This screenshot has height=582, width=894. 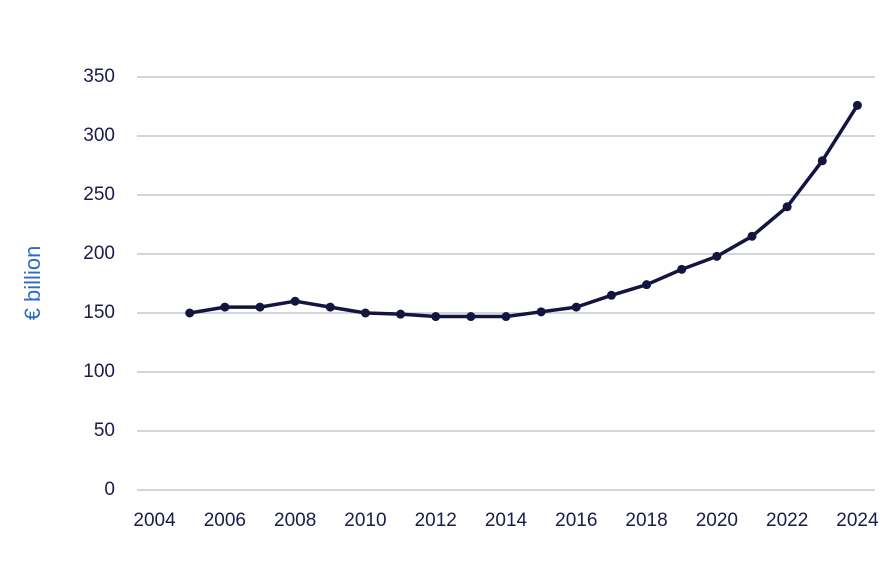 I want to click on y-tick-label: 150, so click(x=99, y=312).